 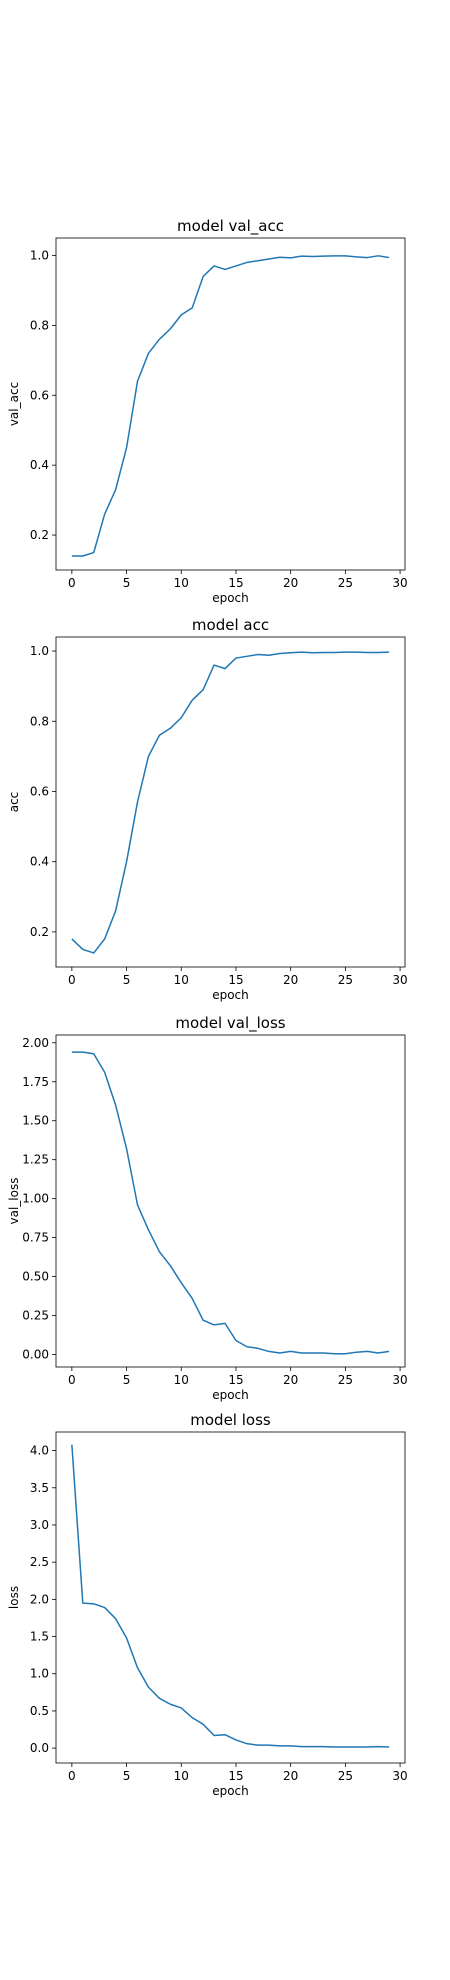 What do you see at coordinates (39, 1451) in the screenshot?
I see `y-tick-label: 4.0` at bounding box center [39, 1451].